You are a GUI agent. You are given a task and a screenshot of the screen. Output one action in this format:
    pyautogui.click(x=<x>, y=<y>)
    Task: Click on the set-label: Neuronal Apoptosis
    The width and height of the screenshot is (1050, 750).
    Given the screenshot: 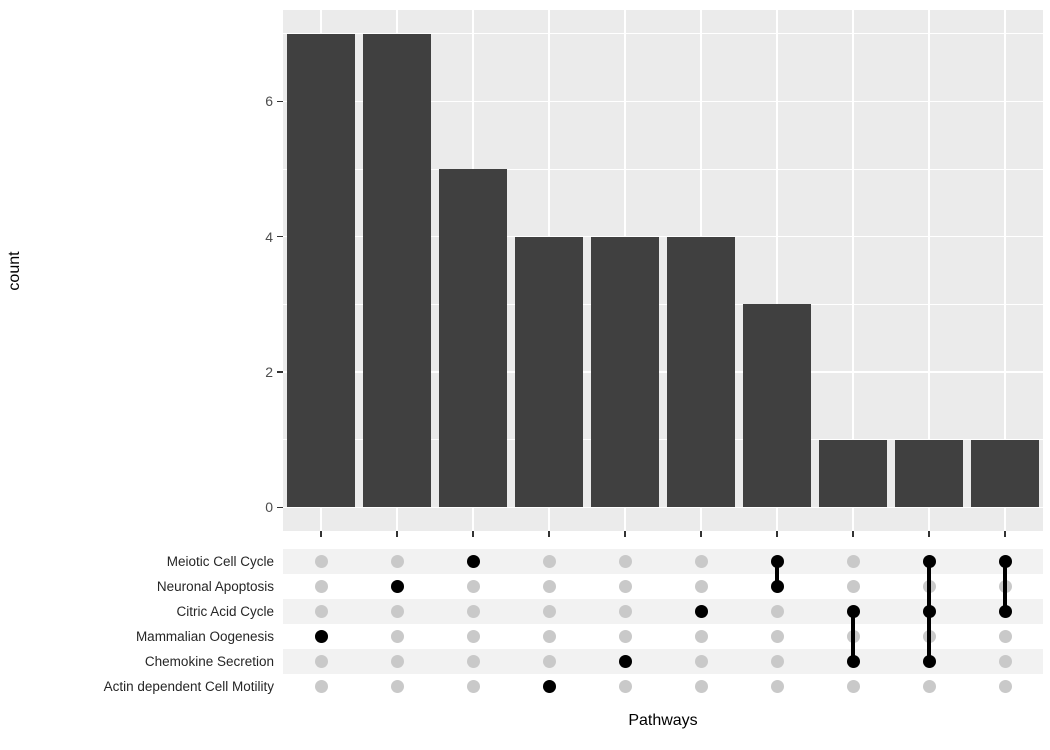 What is the action you would take?
    pyautogui.click(x=215, y=586)
    